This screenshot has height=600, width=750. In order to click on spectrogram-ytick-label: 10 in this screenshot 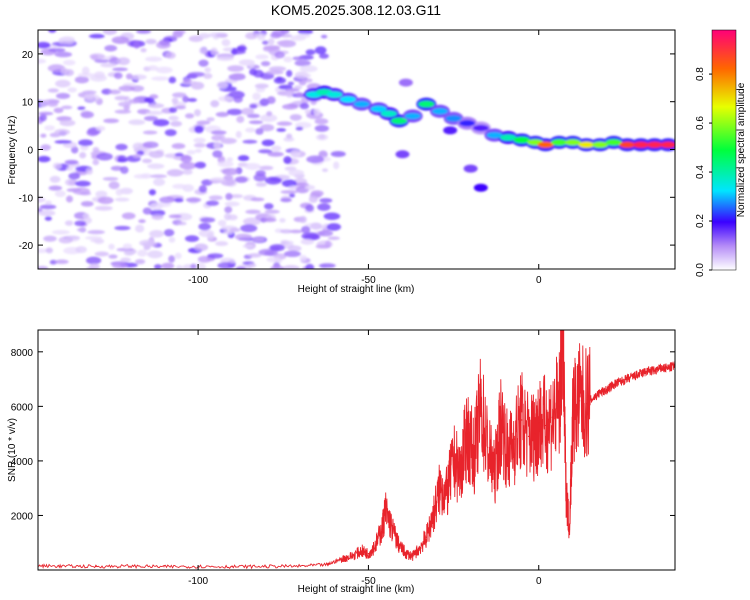, I will do `click(28, 103)`.